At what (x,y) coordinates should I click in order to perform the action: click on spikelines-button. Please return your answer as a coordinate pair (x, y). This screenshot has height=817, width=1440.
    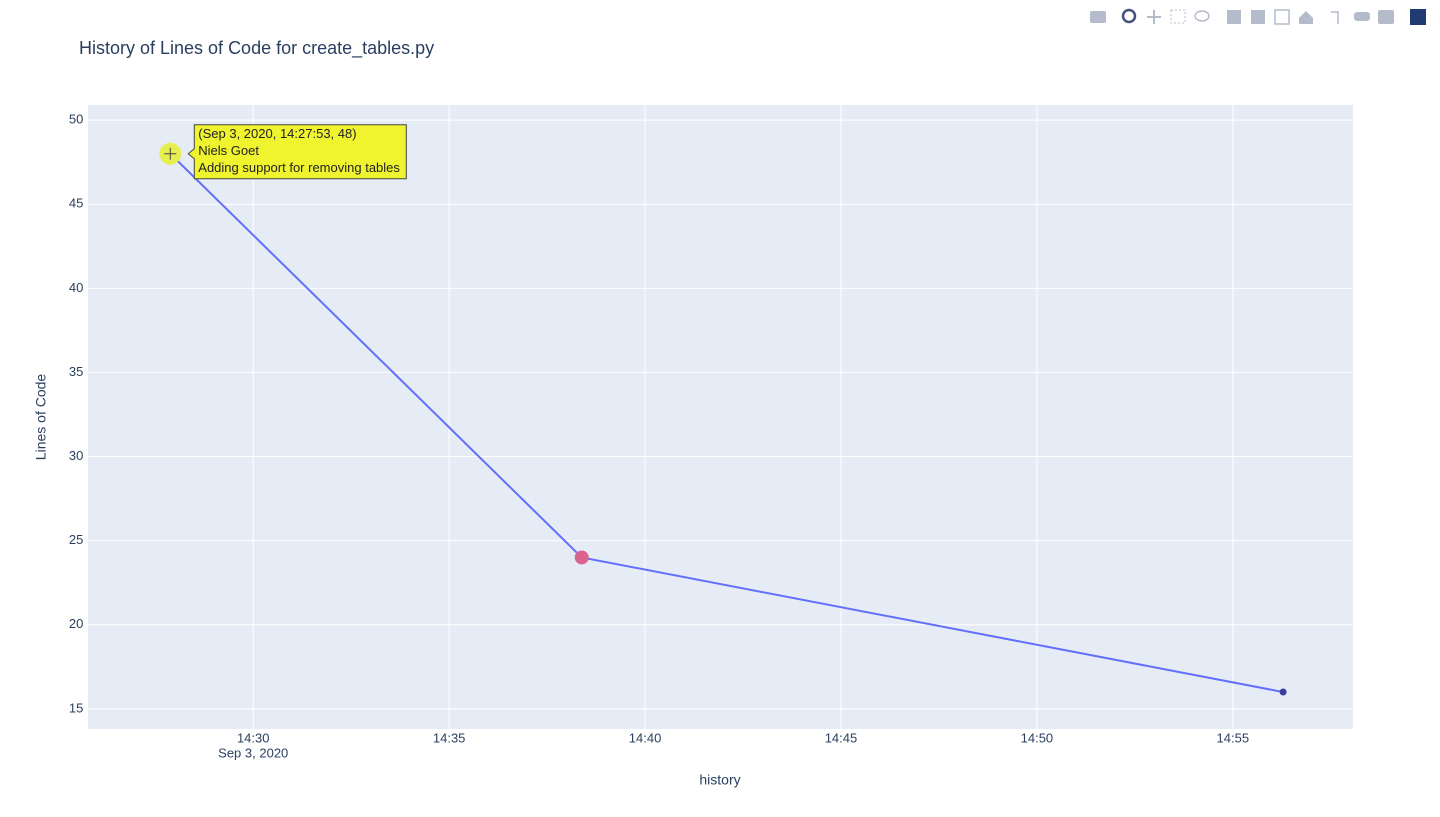
    Looking at the image, I should click on (1335, 17).